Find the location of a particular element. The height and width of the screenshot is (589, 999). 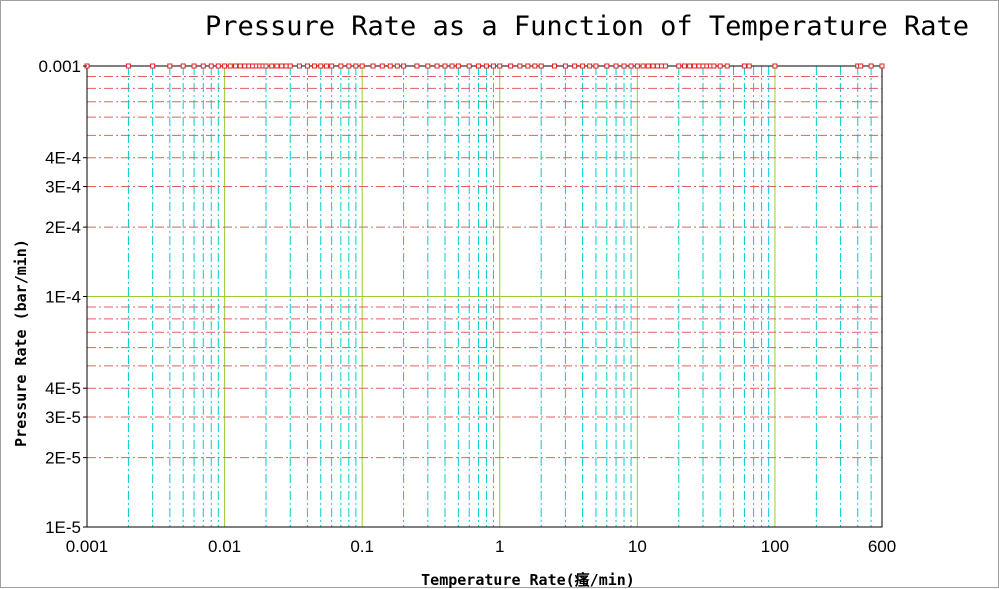

x-tick-label: 600 is located at coordinates (882, 546).